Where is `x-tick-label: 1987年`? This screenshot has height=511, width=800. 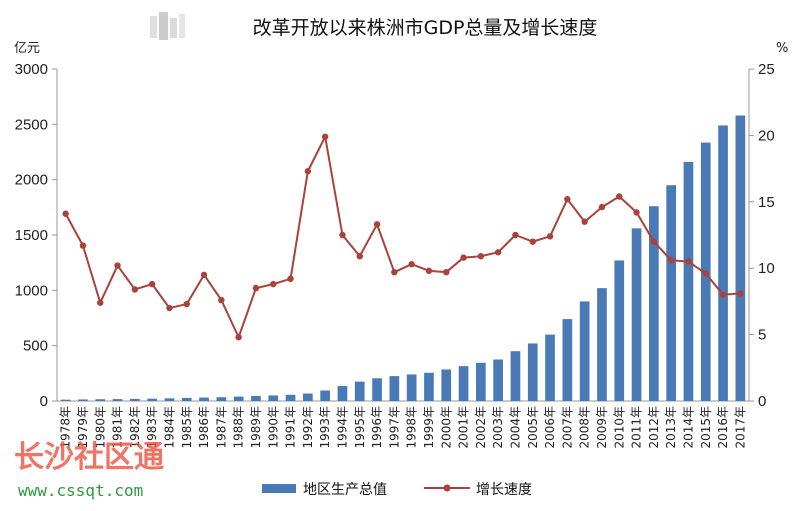 x-tick-label: 1987年 is located at coordinates (221, 427).